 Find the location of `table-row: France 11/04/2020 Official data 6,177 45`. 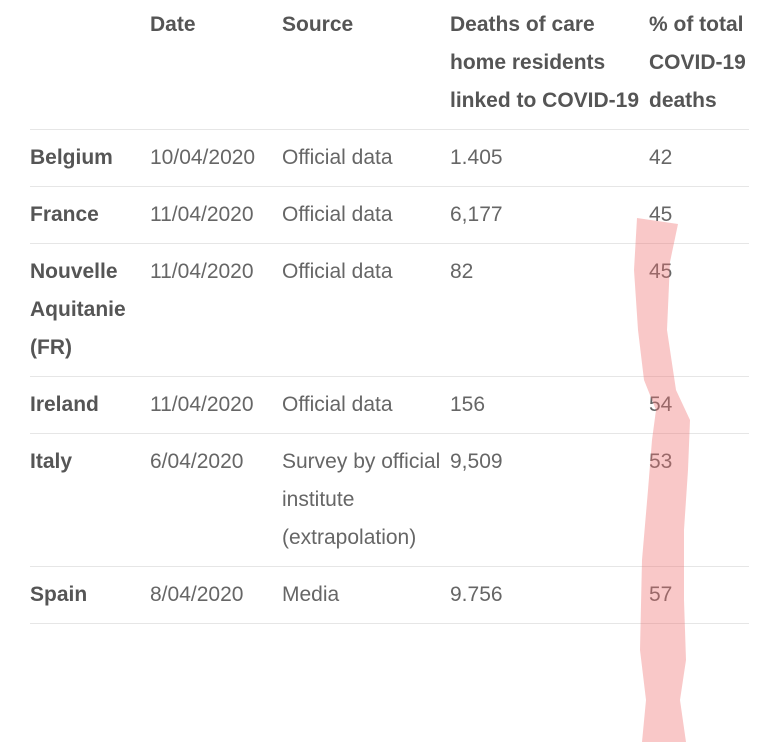

table-row: France 11/04/2020 Official data 6,177 45 is located at coordinates (389, 215).